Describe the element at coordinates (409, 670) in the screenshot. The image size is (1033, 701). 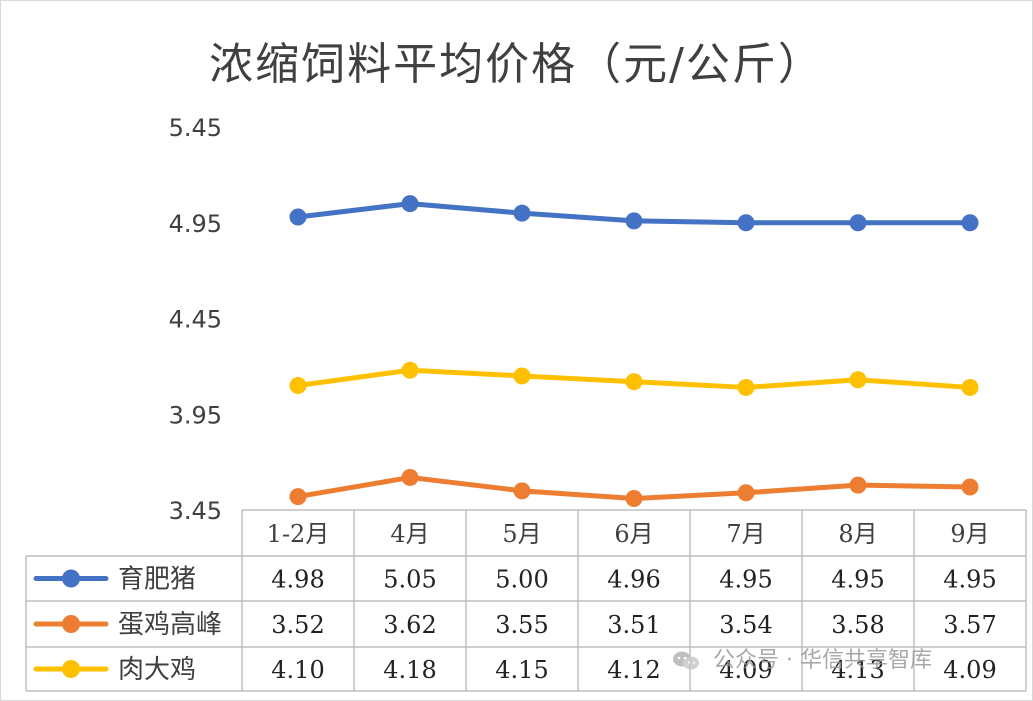
I see `data-table-cell: 4.18` at that location.